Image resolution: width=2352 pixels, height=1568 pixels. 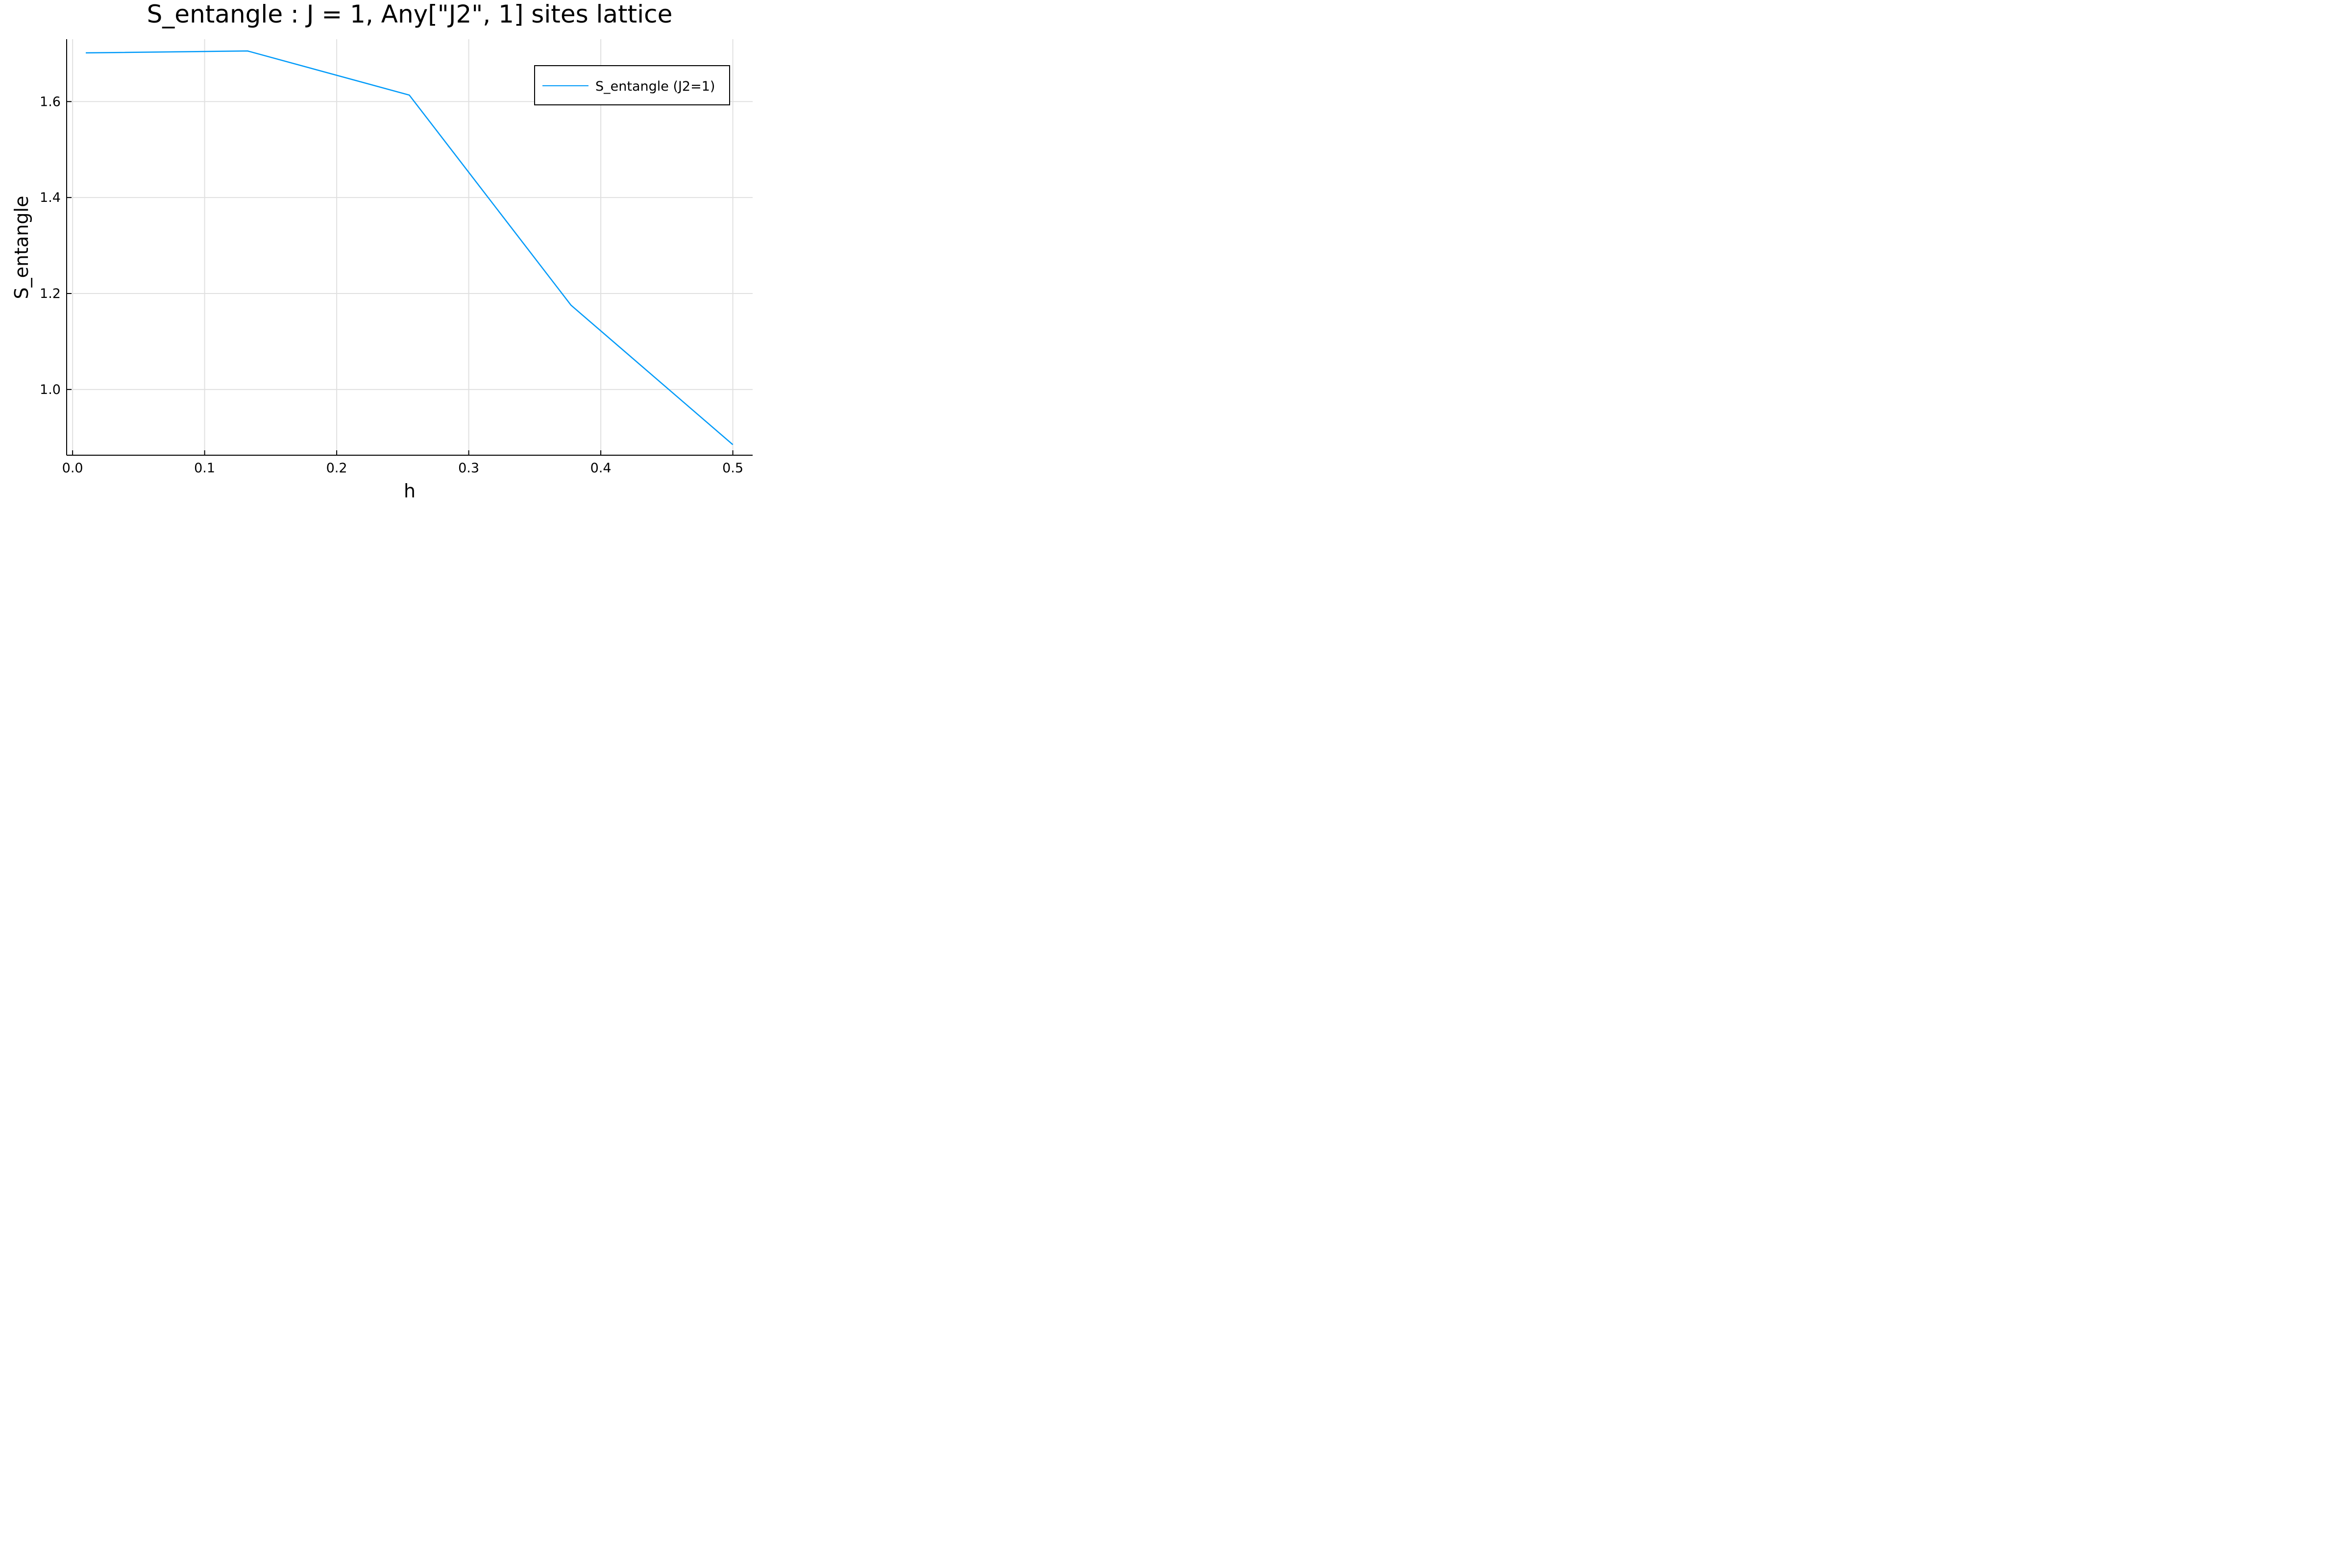 What do you see at coordinates (50, 389) in the screenshot?
I see `y-tick-label-0: 1.0` at bounding box center [50, 389].